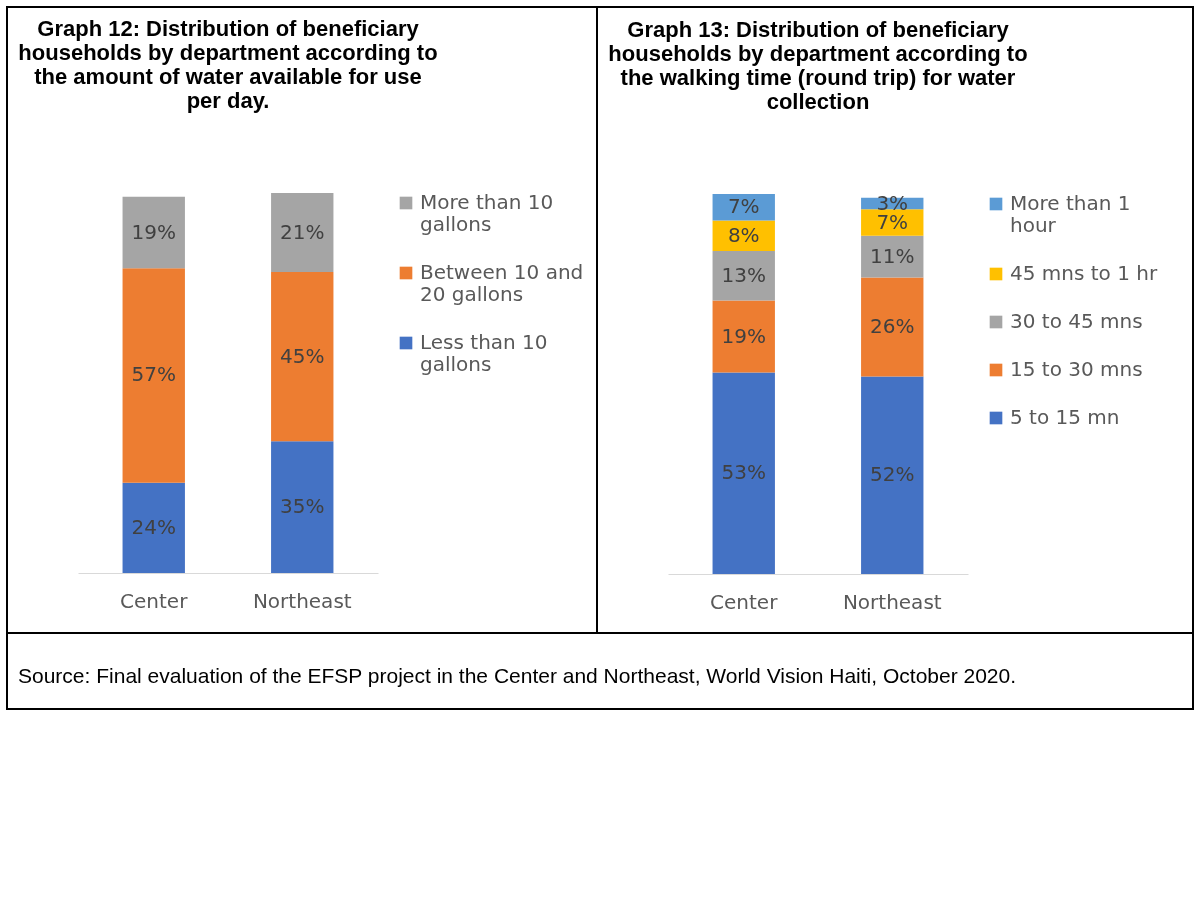  What do you see at coordinates (153, 526) in the screenshot?
I see `data-label: 24%` at bounding box center [153, 526].